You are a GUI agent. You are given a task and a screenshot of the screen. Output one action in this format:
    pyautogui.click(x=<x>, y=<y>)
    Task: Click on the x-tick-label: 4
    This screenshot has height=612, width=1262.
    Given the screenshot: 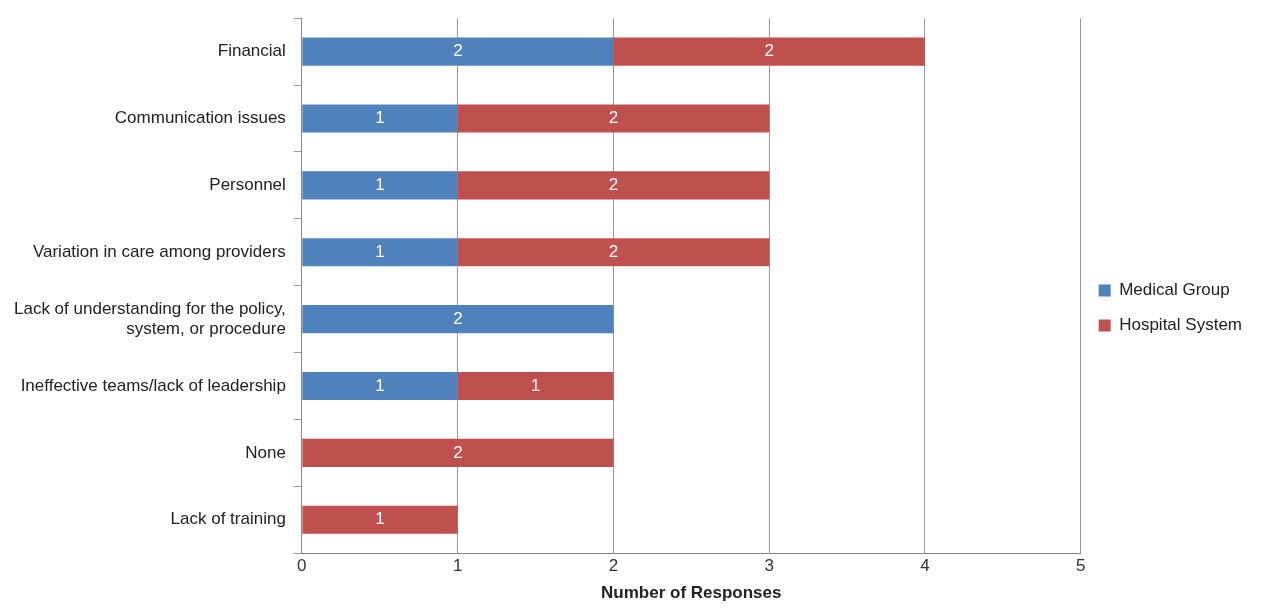 What is the action you would take?
    pyautogui.click(x=925, y=566)
    